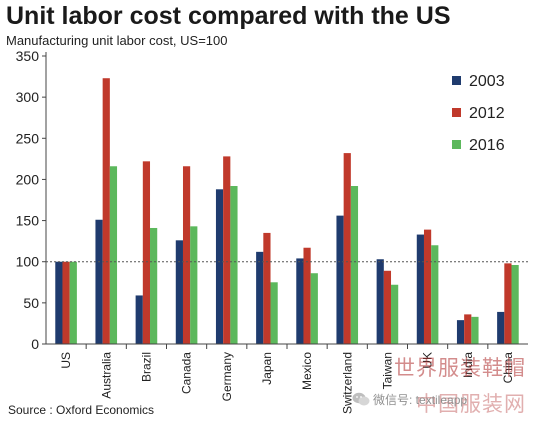  I want to click on source-note: Source : Oxford Economics, so click(81, 410).